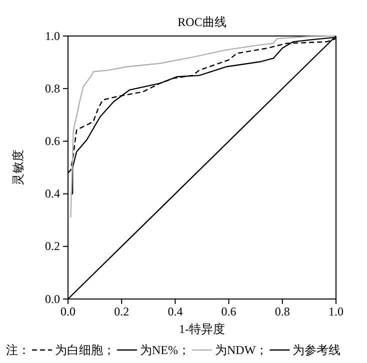  I want to click on legend-label: 为NDW；, so click(241, 350).